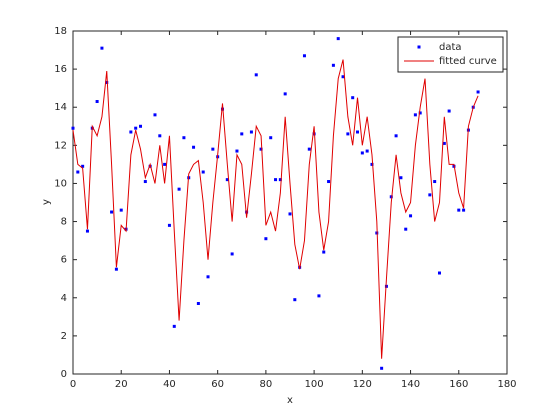  What do you see at coordinates (314, 384) in the screenshot?
I see `x-tick-label: 100` at bounding box center [314, 384].